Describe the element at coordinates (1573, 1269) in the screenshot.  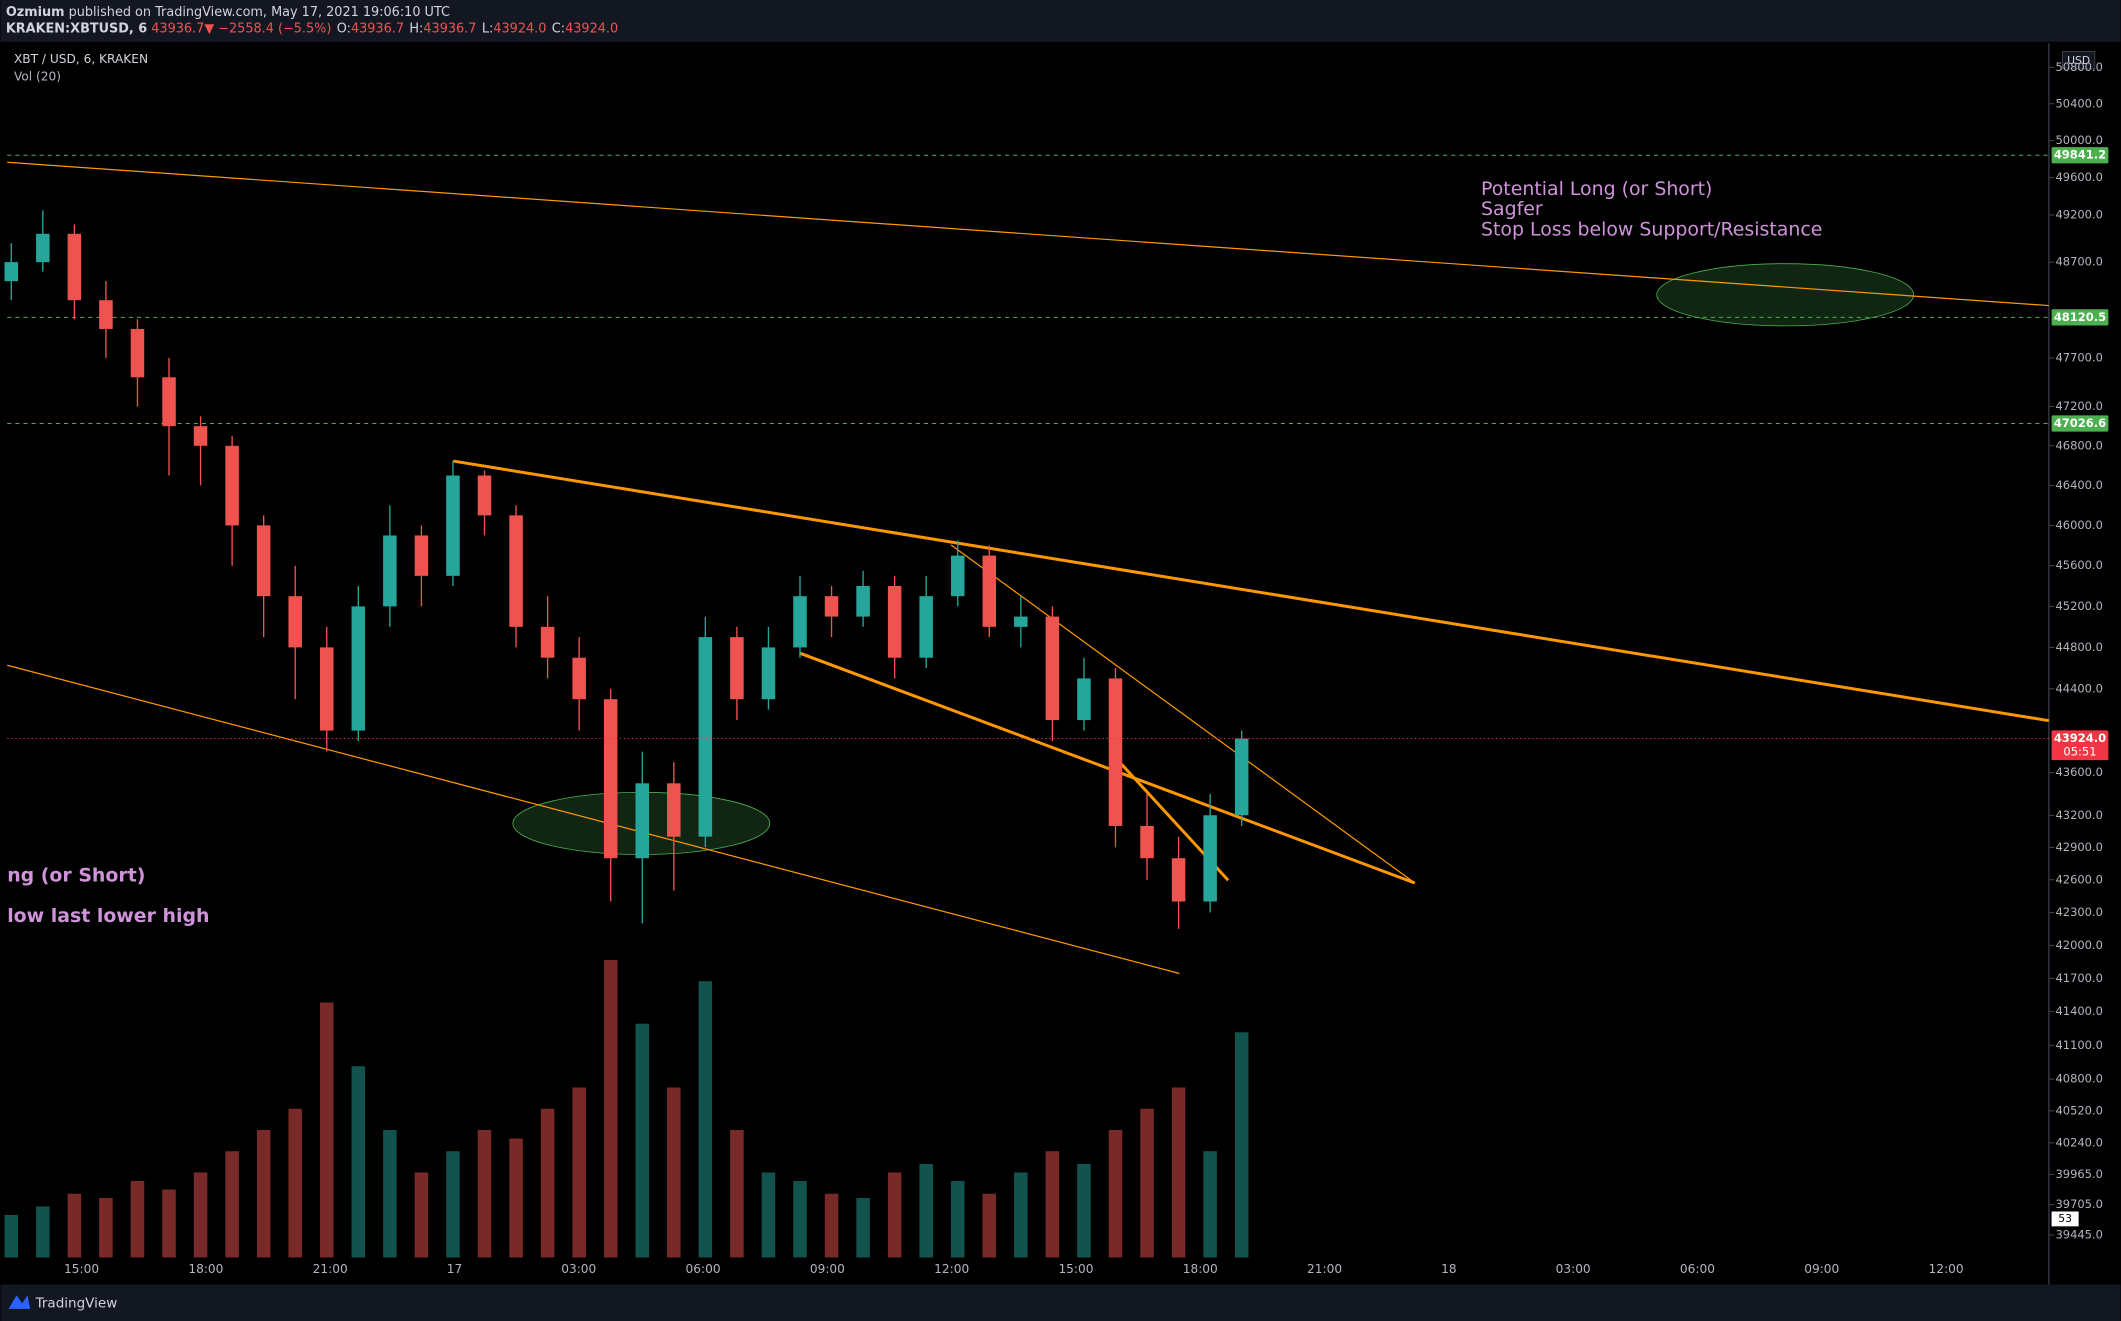
I see `x-tick-label: 03:00` at that location.